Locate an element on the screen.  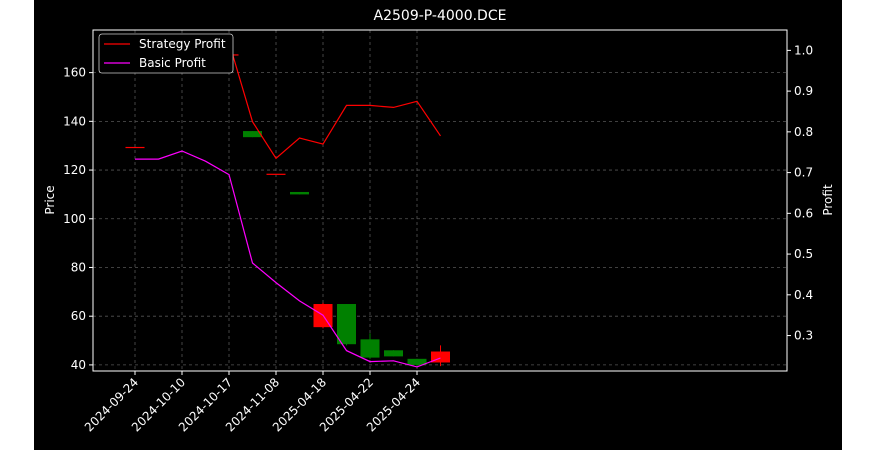
right-y-axis: 0.3 0.4 0.5 0.6 0.7 0.8 0.9 1.0 is located at coordinates (800, 193).